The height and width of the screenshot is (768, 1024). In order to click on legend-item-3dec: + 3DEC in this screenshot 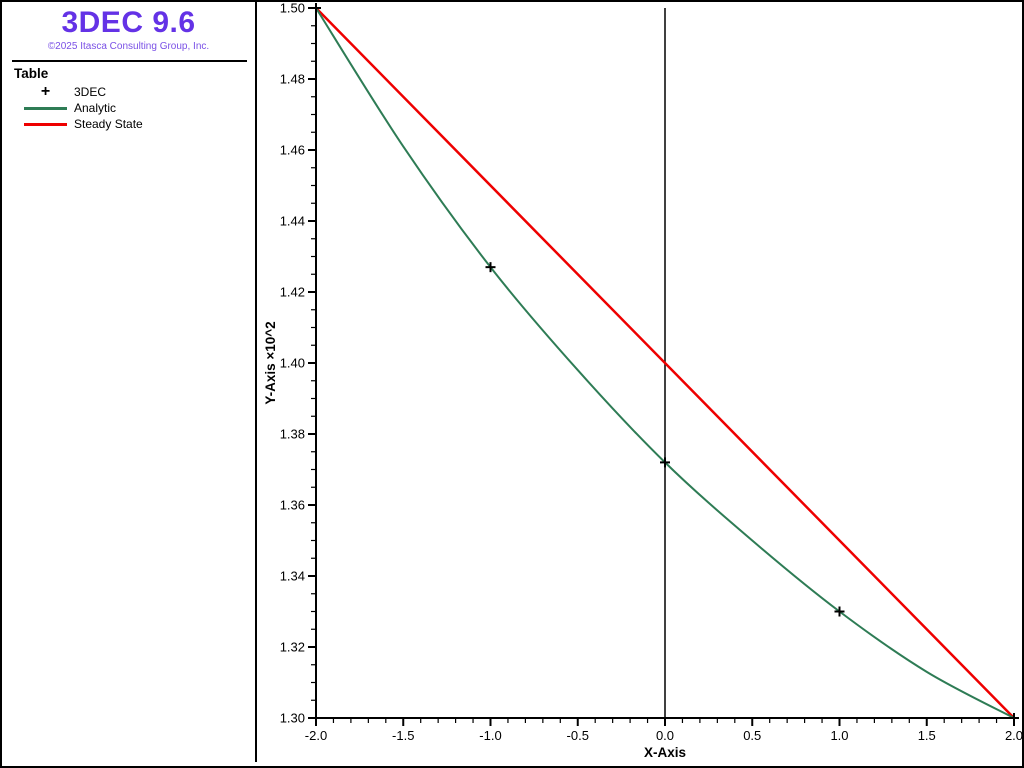, I will do `click(128, 92)`.